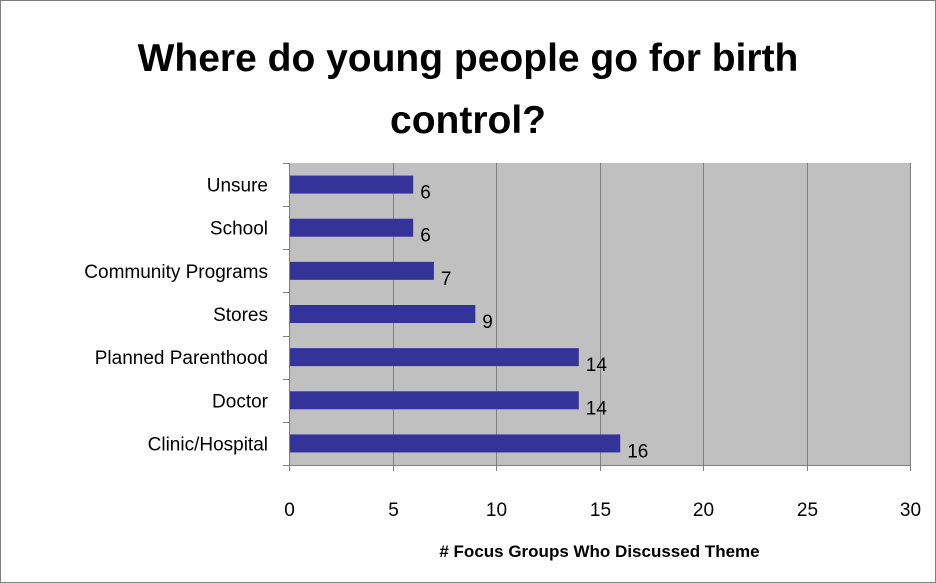 The height and width of the screenshot is (583, 936). What do you see at coordinates (289, 510) in the screenshot?
I see `x-tick-label-0: 0` at bounding box center [289, 510].